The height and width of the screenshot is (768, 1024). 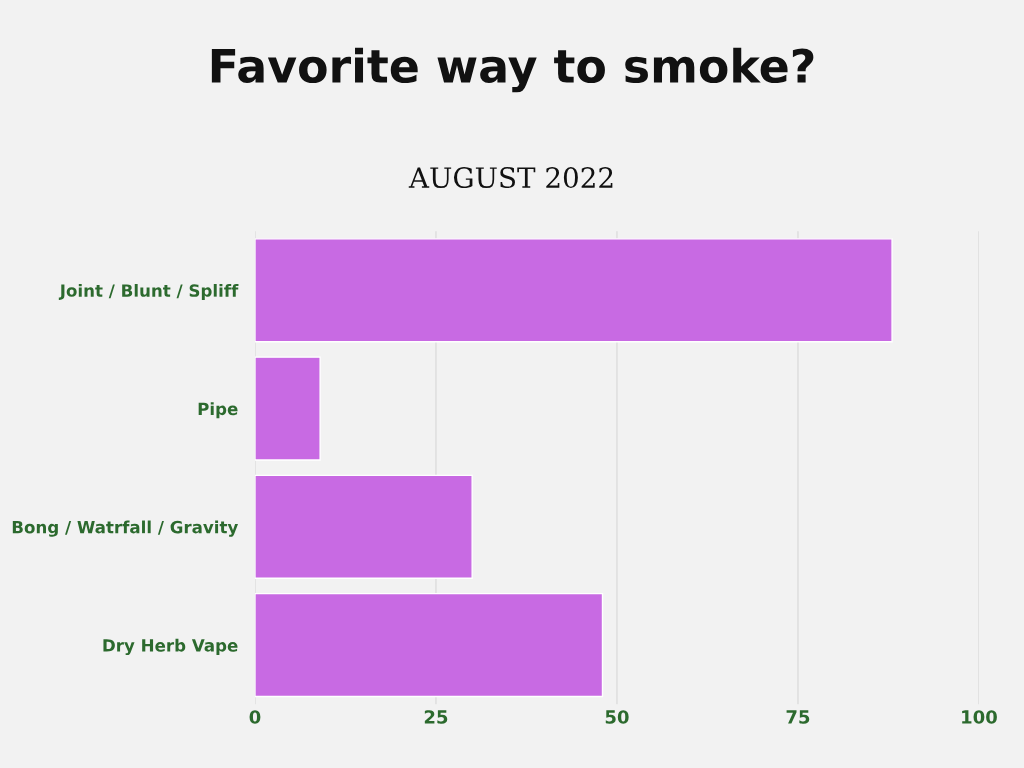 What do you see at coordinates (125, 528) in the screenshot?
I see `y-tick-label: Bong / Watrfall / Gravity` at bounding box center [125, 528].